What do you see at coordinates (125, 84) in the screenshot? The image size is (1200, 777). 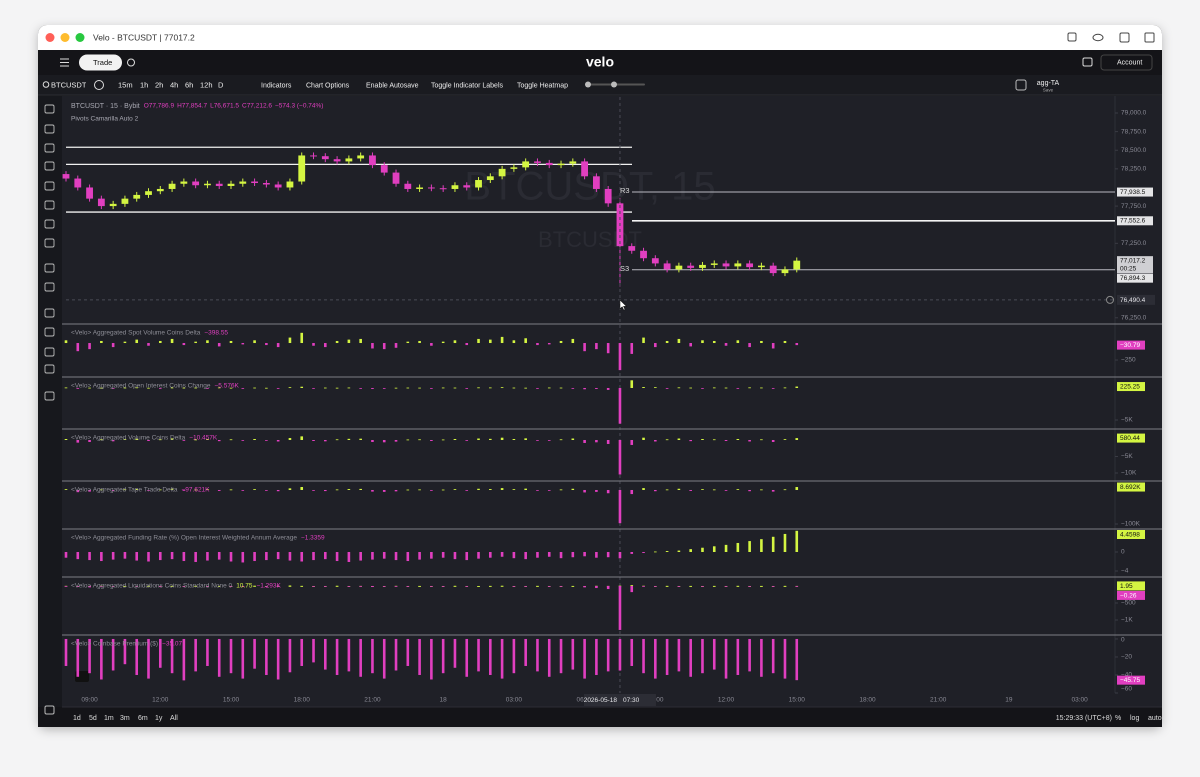 I see `interval-button: 15m` at bounding box center [125, 84].